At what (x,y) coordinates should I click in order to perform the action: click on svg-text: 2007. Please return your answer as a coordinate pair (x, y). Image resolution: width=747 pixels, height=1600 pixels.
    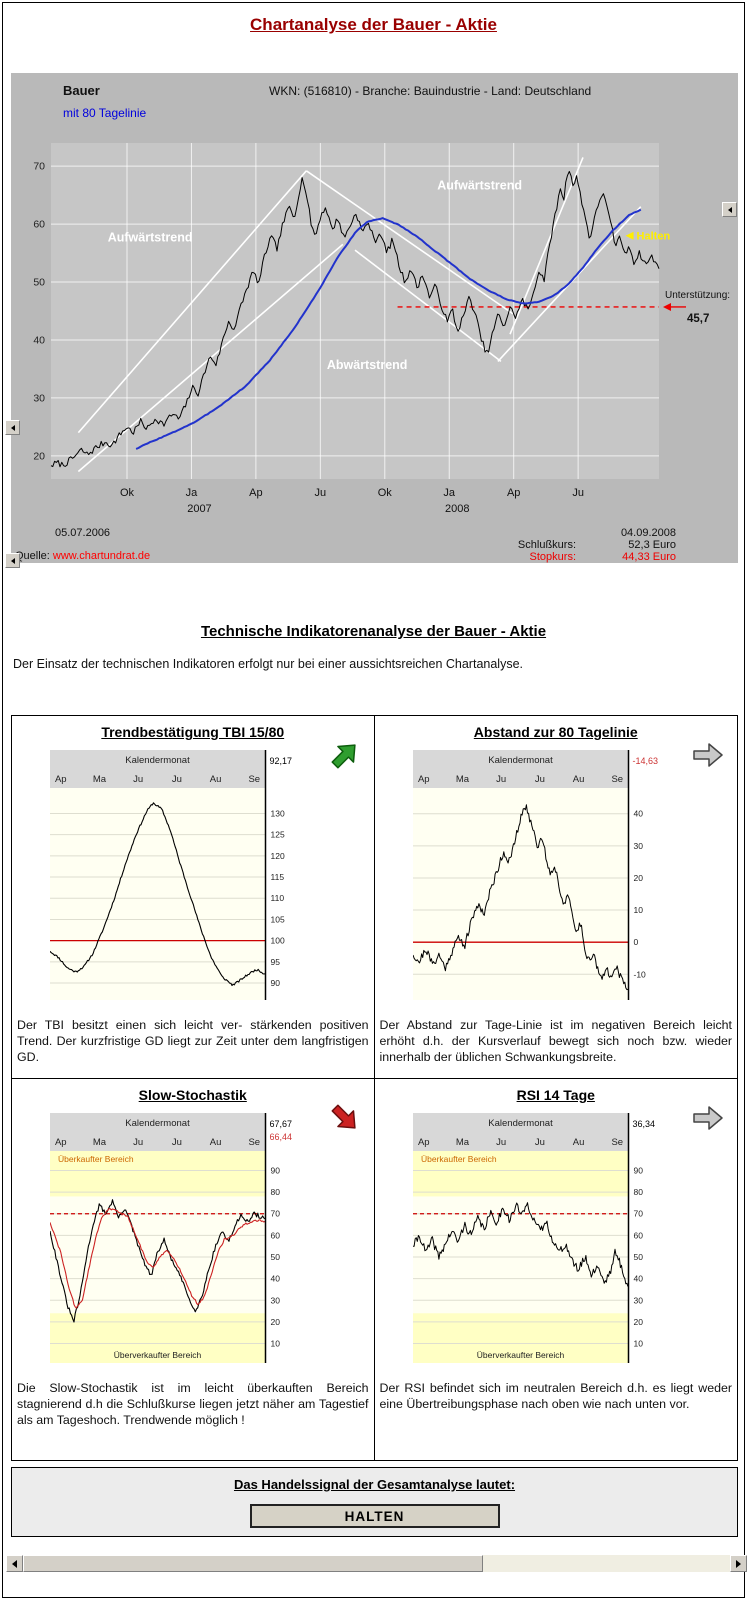
    Looking at the image, I should click on (199, 509).